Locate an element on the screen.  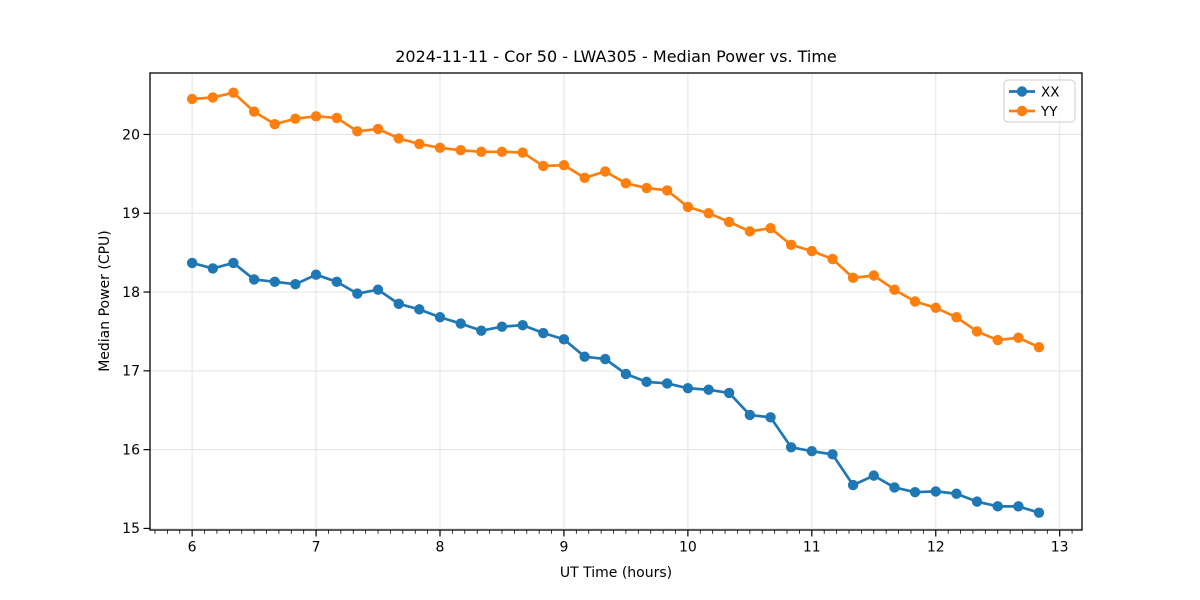
legend-label-YY: YY is located at coordinates (1049, 112).